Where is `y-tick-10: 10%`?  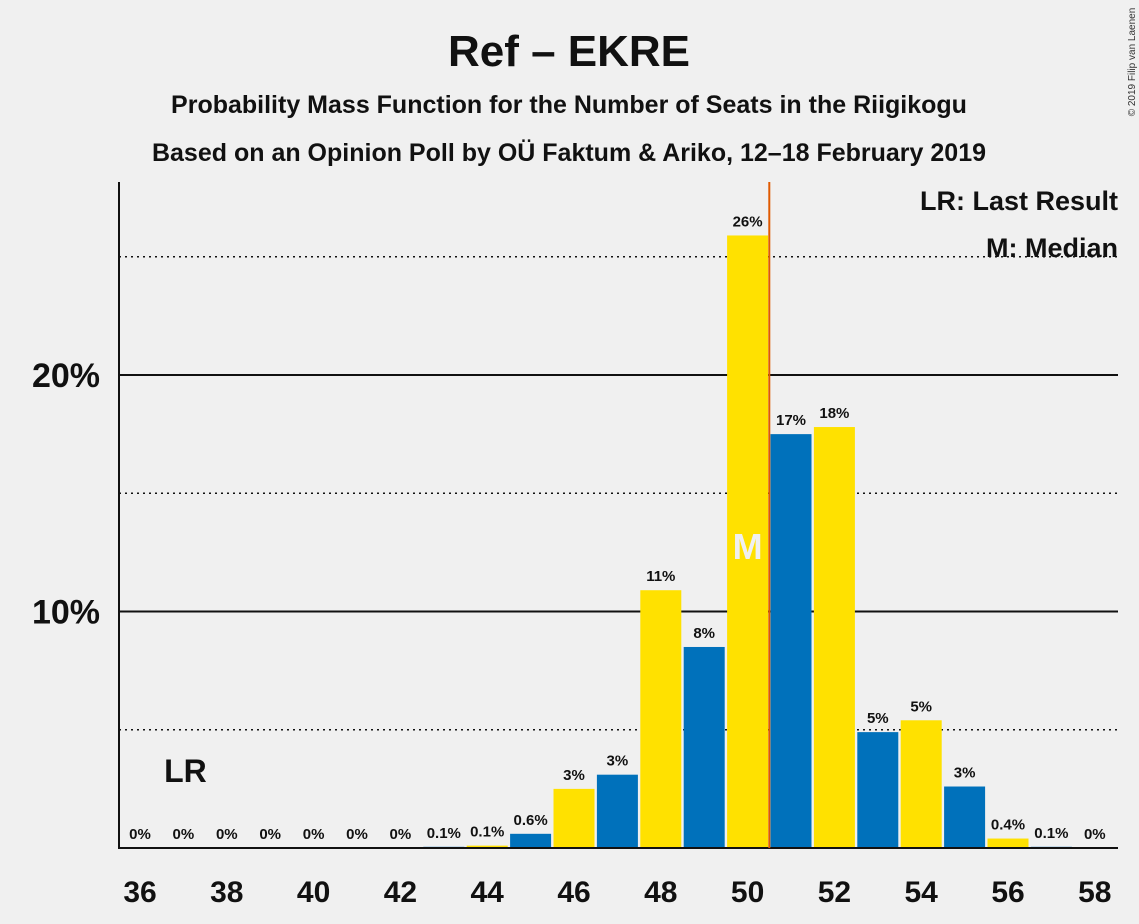 y-tick-10: 10% is located at coordinates (66, 613).